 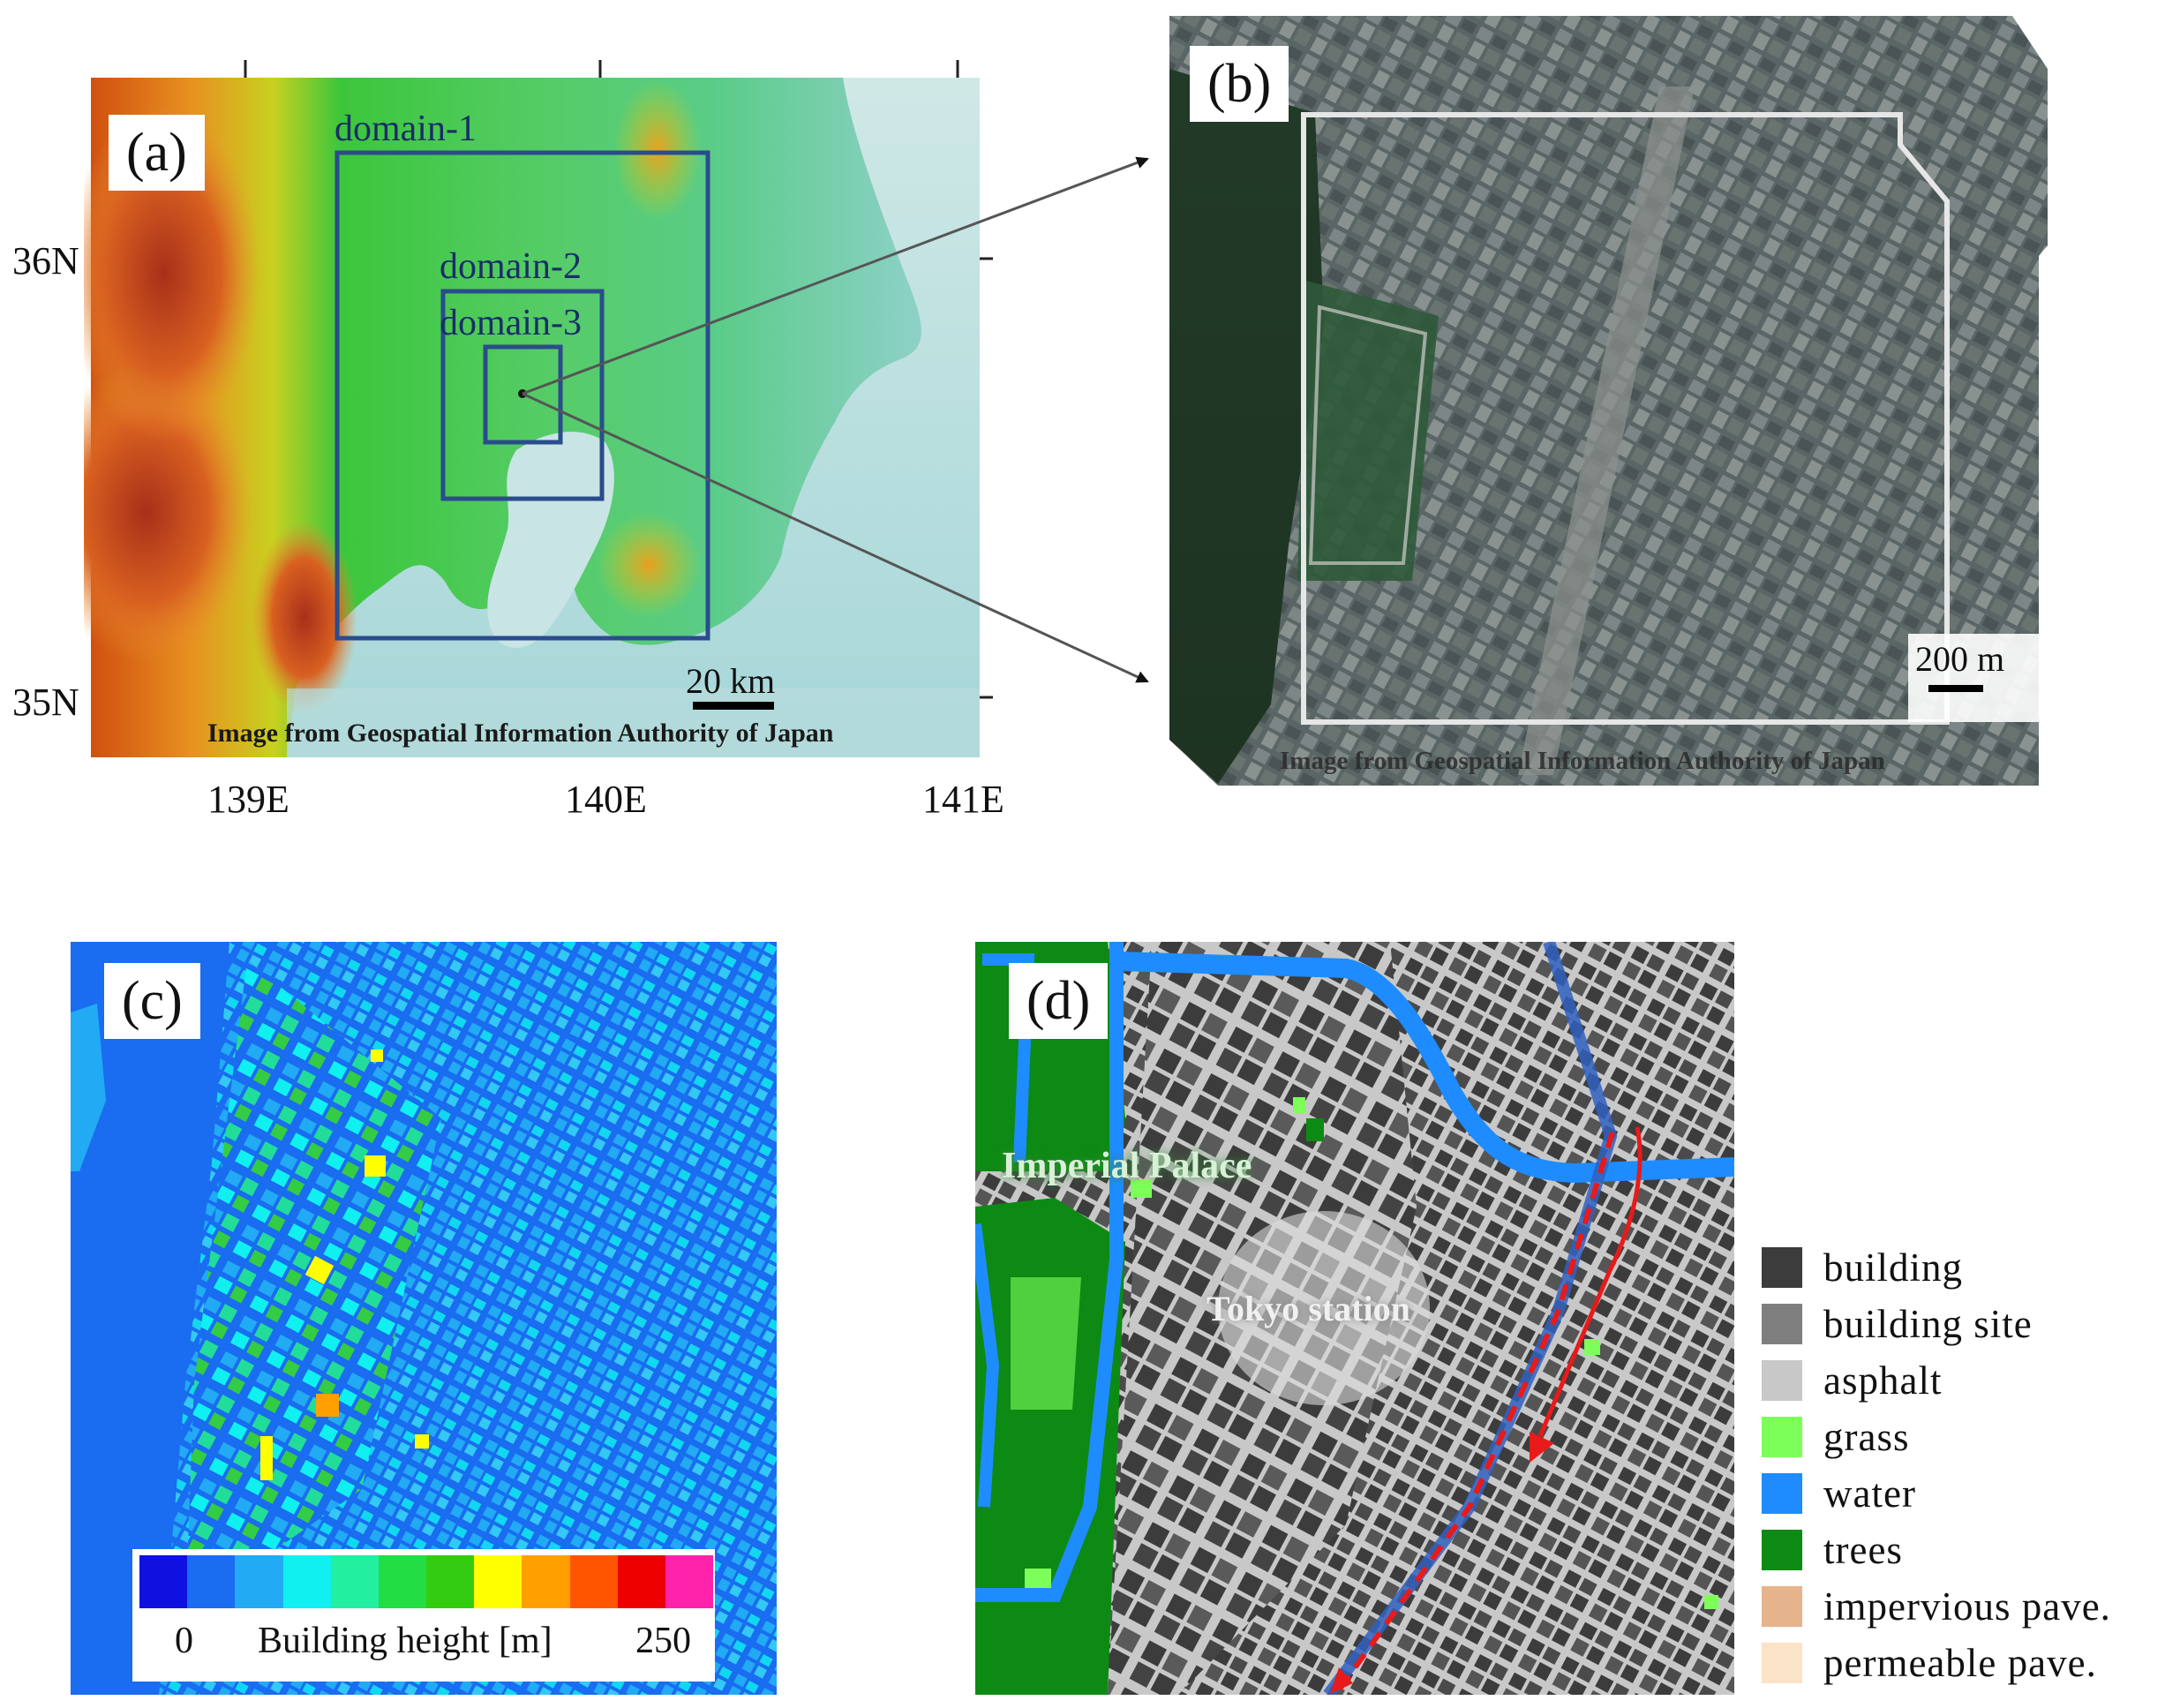 What do you see at coordinates (1308, 1309) in the screenshot?
I see `tokyo-station-label: Tokyo station` at bounding box center [1308, 1309].